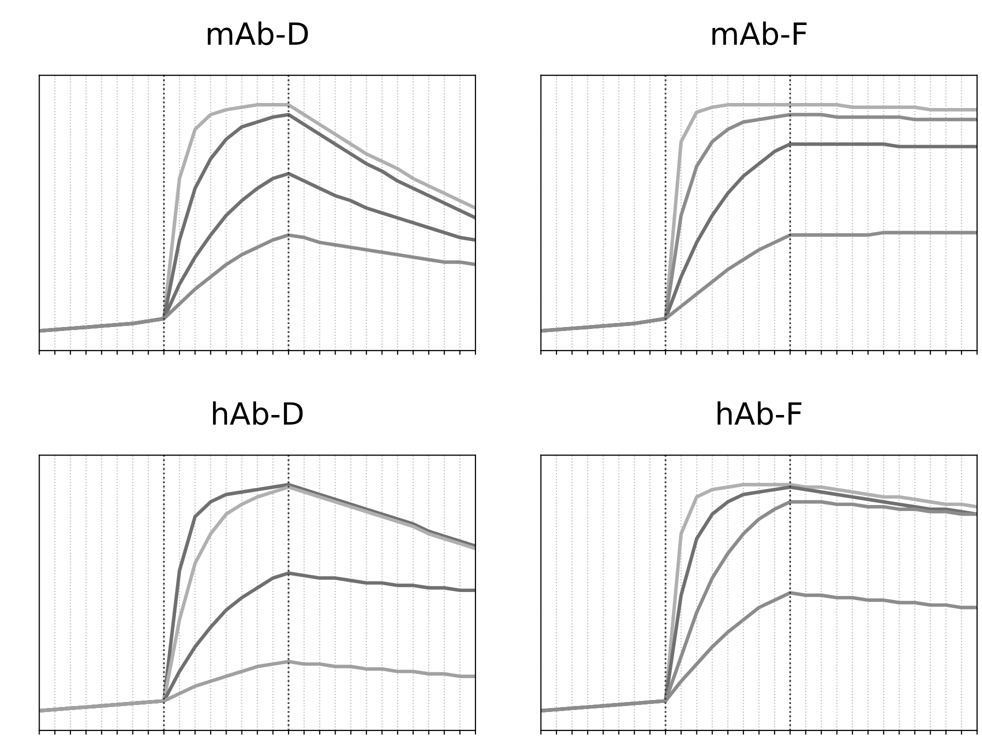 Image resolution: width=982 pixels, height=753 pixels. Describe the element at coordinates (258, 413) in the screenshot. I see `chart-title: hAb-D` at that location.